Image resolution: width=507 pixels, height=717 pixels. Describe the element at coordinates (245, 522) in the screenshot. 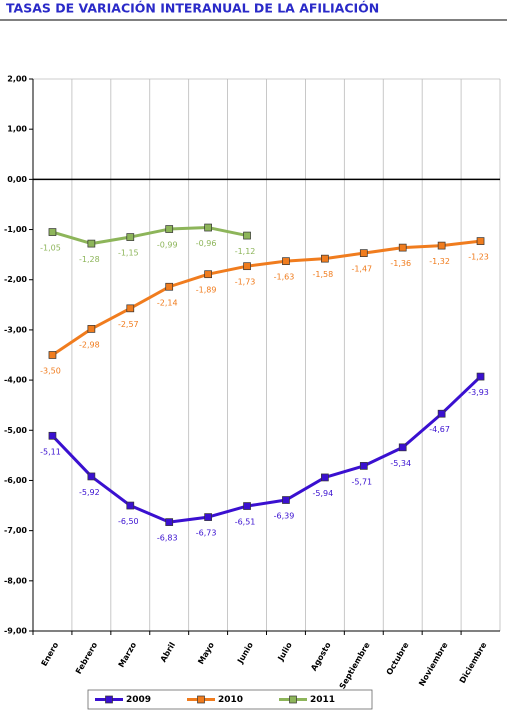

I see `data-label: -6,51` at that location.